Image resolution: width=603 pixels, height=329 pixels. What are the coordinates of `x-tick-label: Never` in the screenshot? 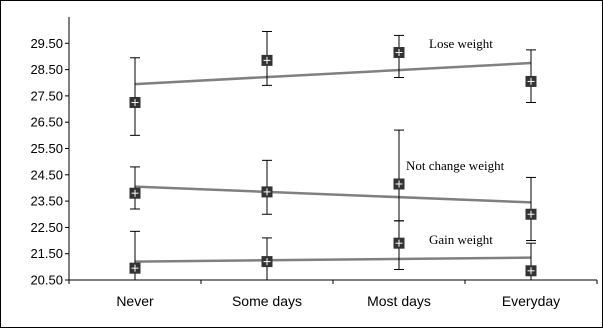 It's located at (135, 301).